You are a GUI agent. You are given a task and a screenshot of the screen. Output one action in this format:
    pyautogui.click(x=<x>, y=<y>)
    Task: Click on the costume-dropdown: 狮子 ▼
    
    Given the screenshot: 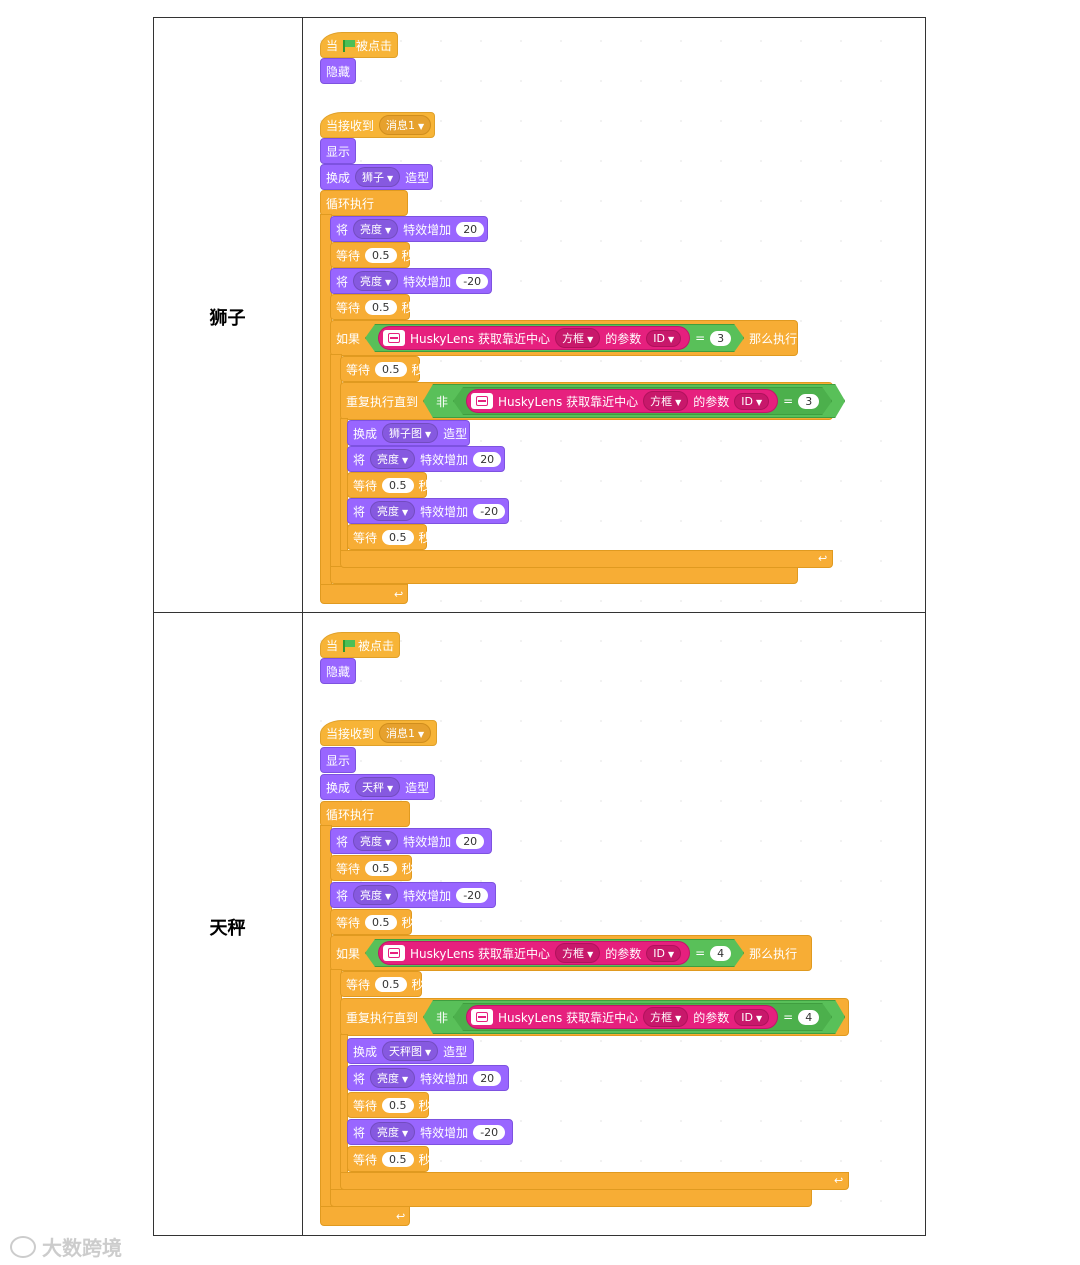 What is the action you would take?
    pyautogui.click(x=378, y=177)
    